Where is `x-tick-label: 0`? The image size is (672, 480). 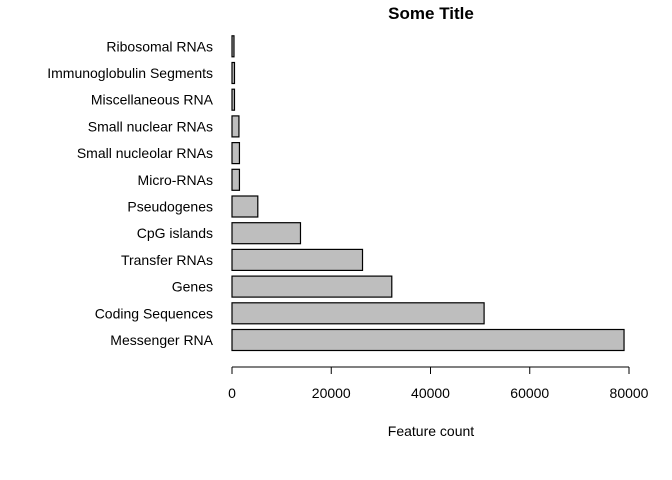
x-tick-label: 0 is located at coordinates (232, 393).